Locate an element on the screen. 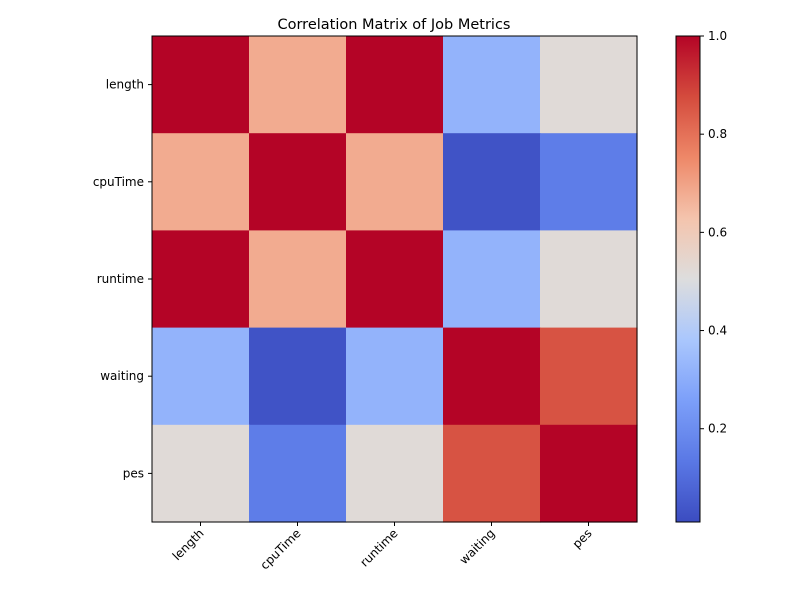  colorbar-tick-label: 0.2 is located at coordinates (717, 429).